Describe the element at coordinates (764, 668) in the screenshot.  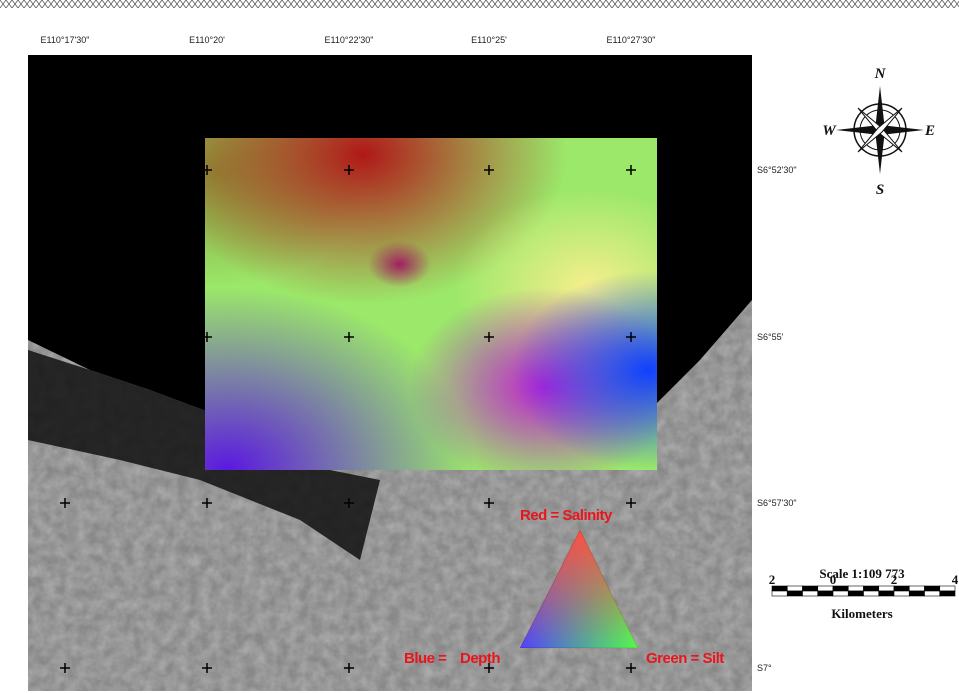
I see `latitude-label: S7°` at that location.